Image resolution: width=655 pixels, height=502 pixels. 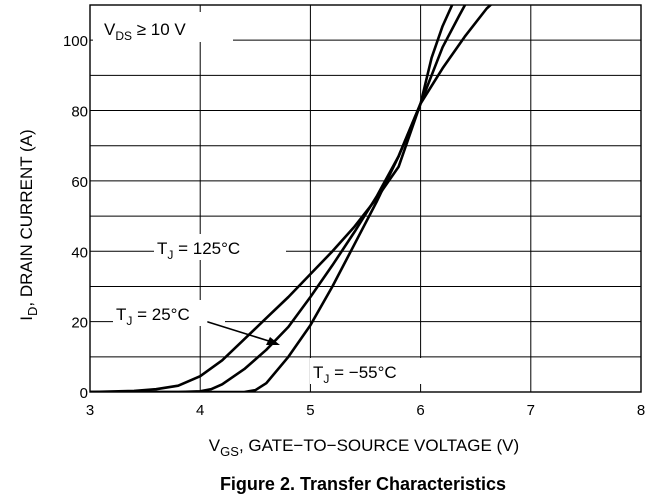 I want to click on series-label: TJ = 125°C, so click(x=198, y=250).